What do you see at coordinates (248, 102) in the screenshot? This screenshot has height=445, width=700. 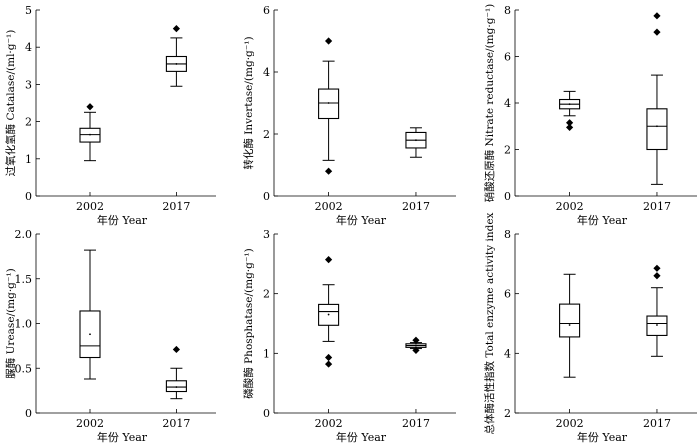 I see `y-axis-title: 转化酶 Invertase/(mg·g⁻¹)` at bounding box center [248, 102].